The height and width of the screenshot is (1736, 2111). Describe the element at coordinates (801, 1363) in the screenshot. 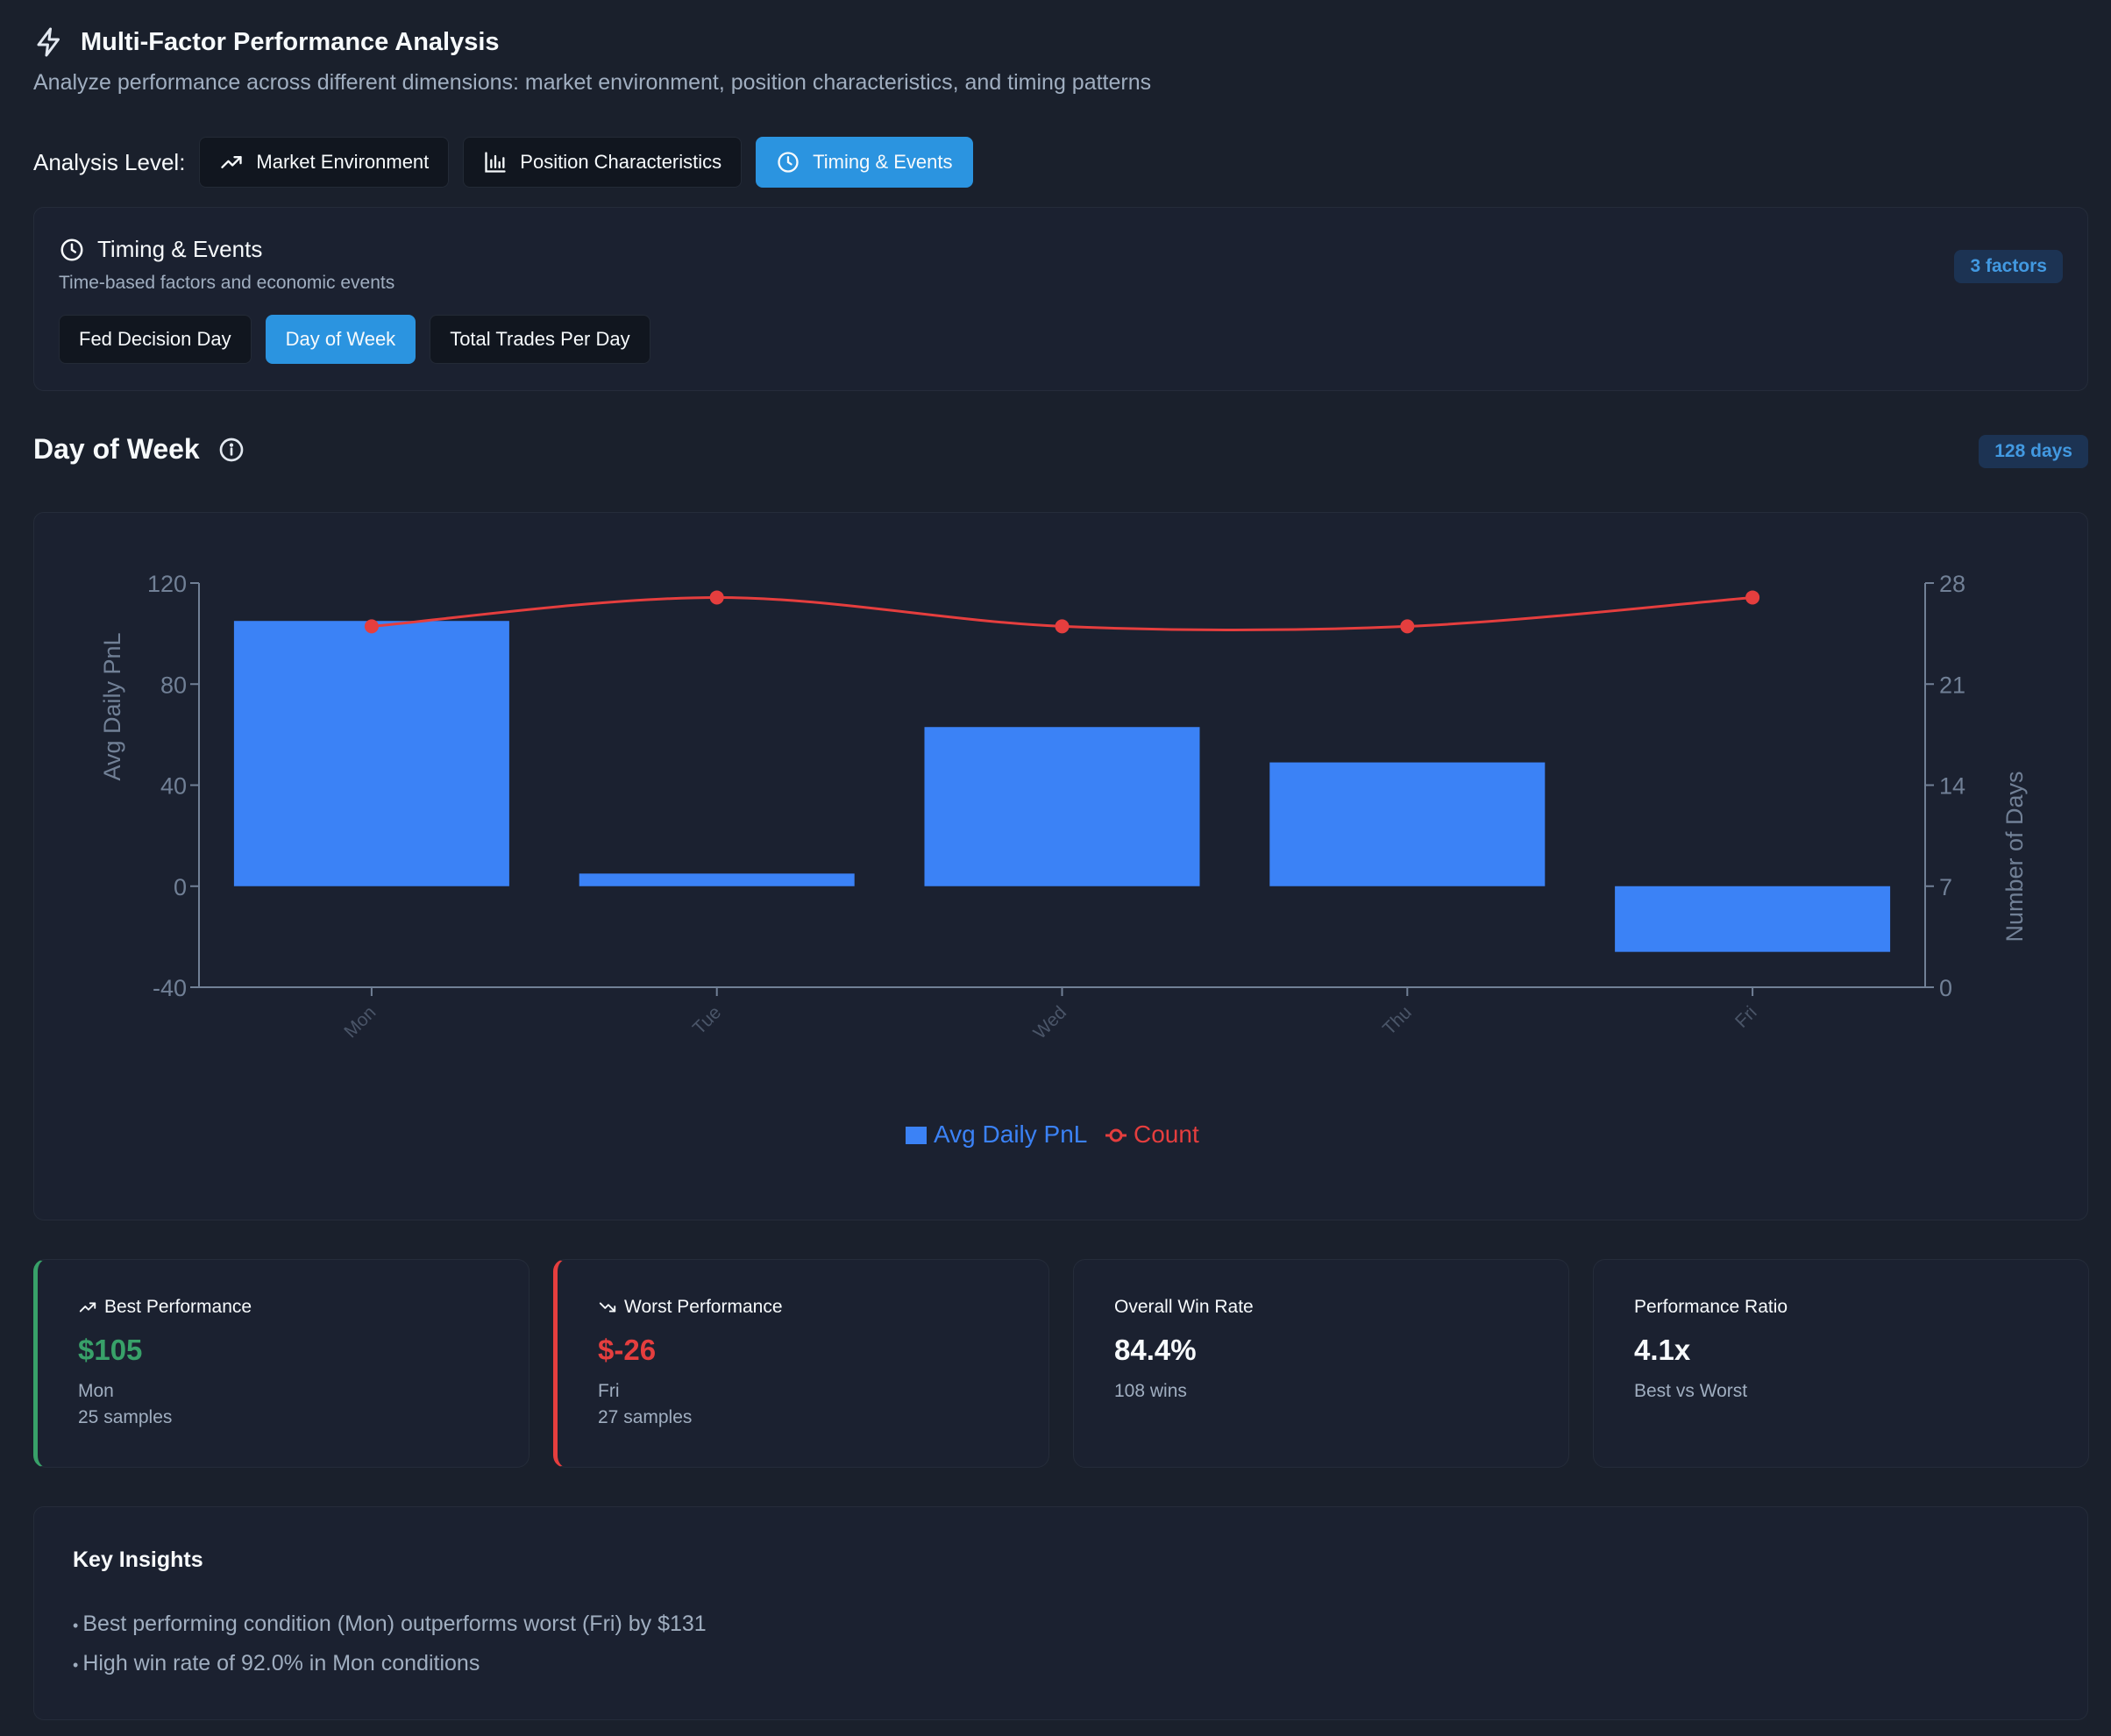

I see `worst-performance-card: Worst Performance $-26 Fri 27 samples` at that location.